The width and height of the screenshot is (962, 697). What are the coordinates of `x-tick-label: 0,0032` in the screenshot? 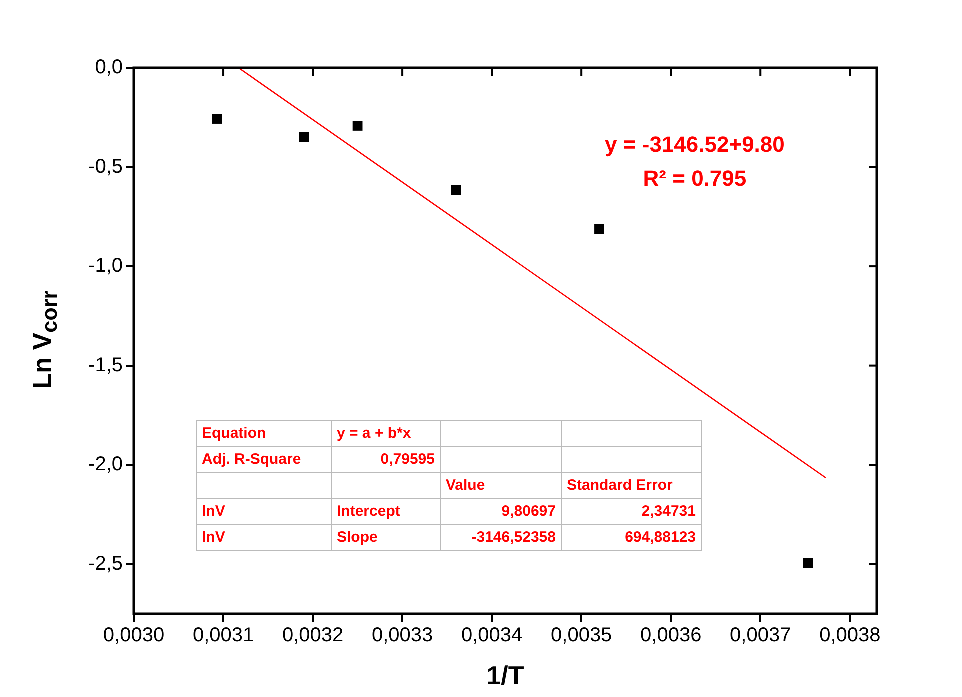 It's located at (313, 635).